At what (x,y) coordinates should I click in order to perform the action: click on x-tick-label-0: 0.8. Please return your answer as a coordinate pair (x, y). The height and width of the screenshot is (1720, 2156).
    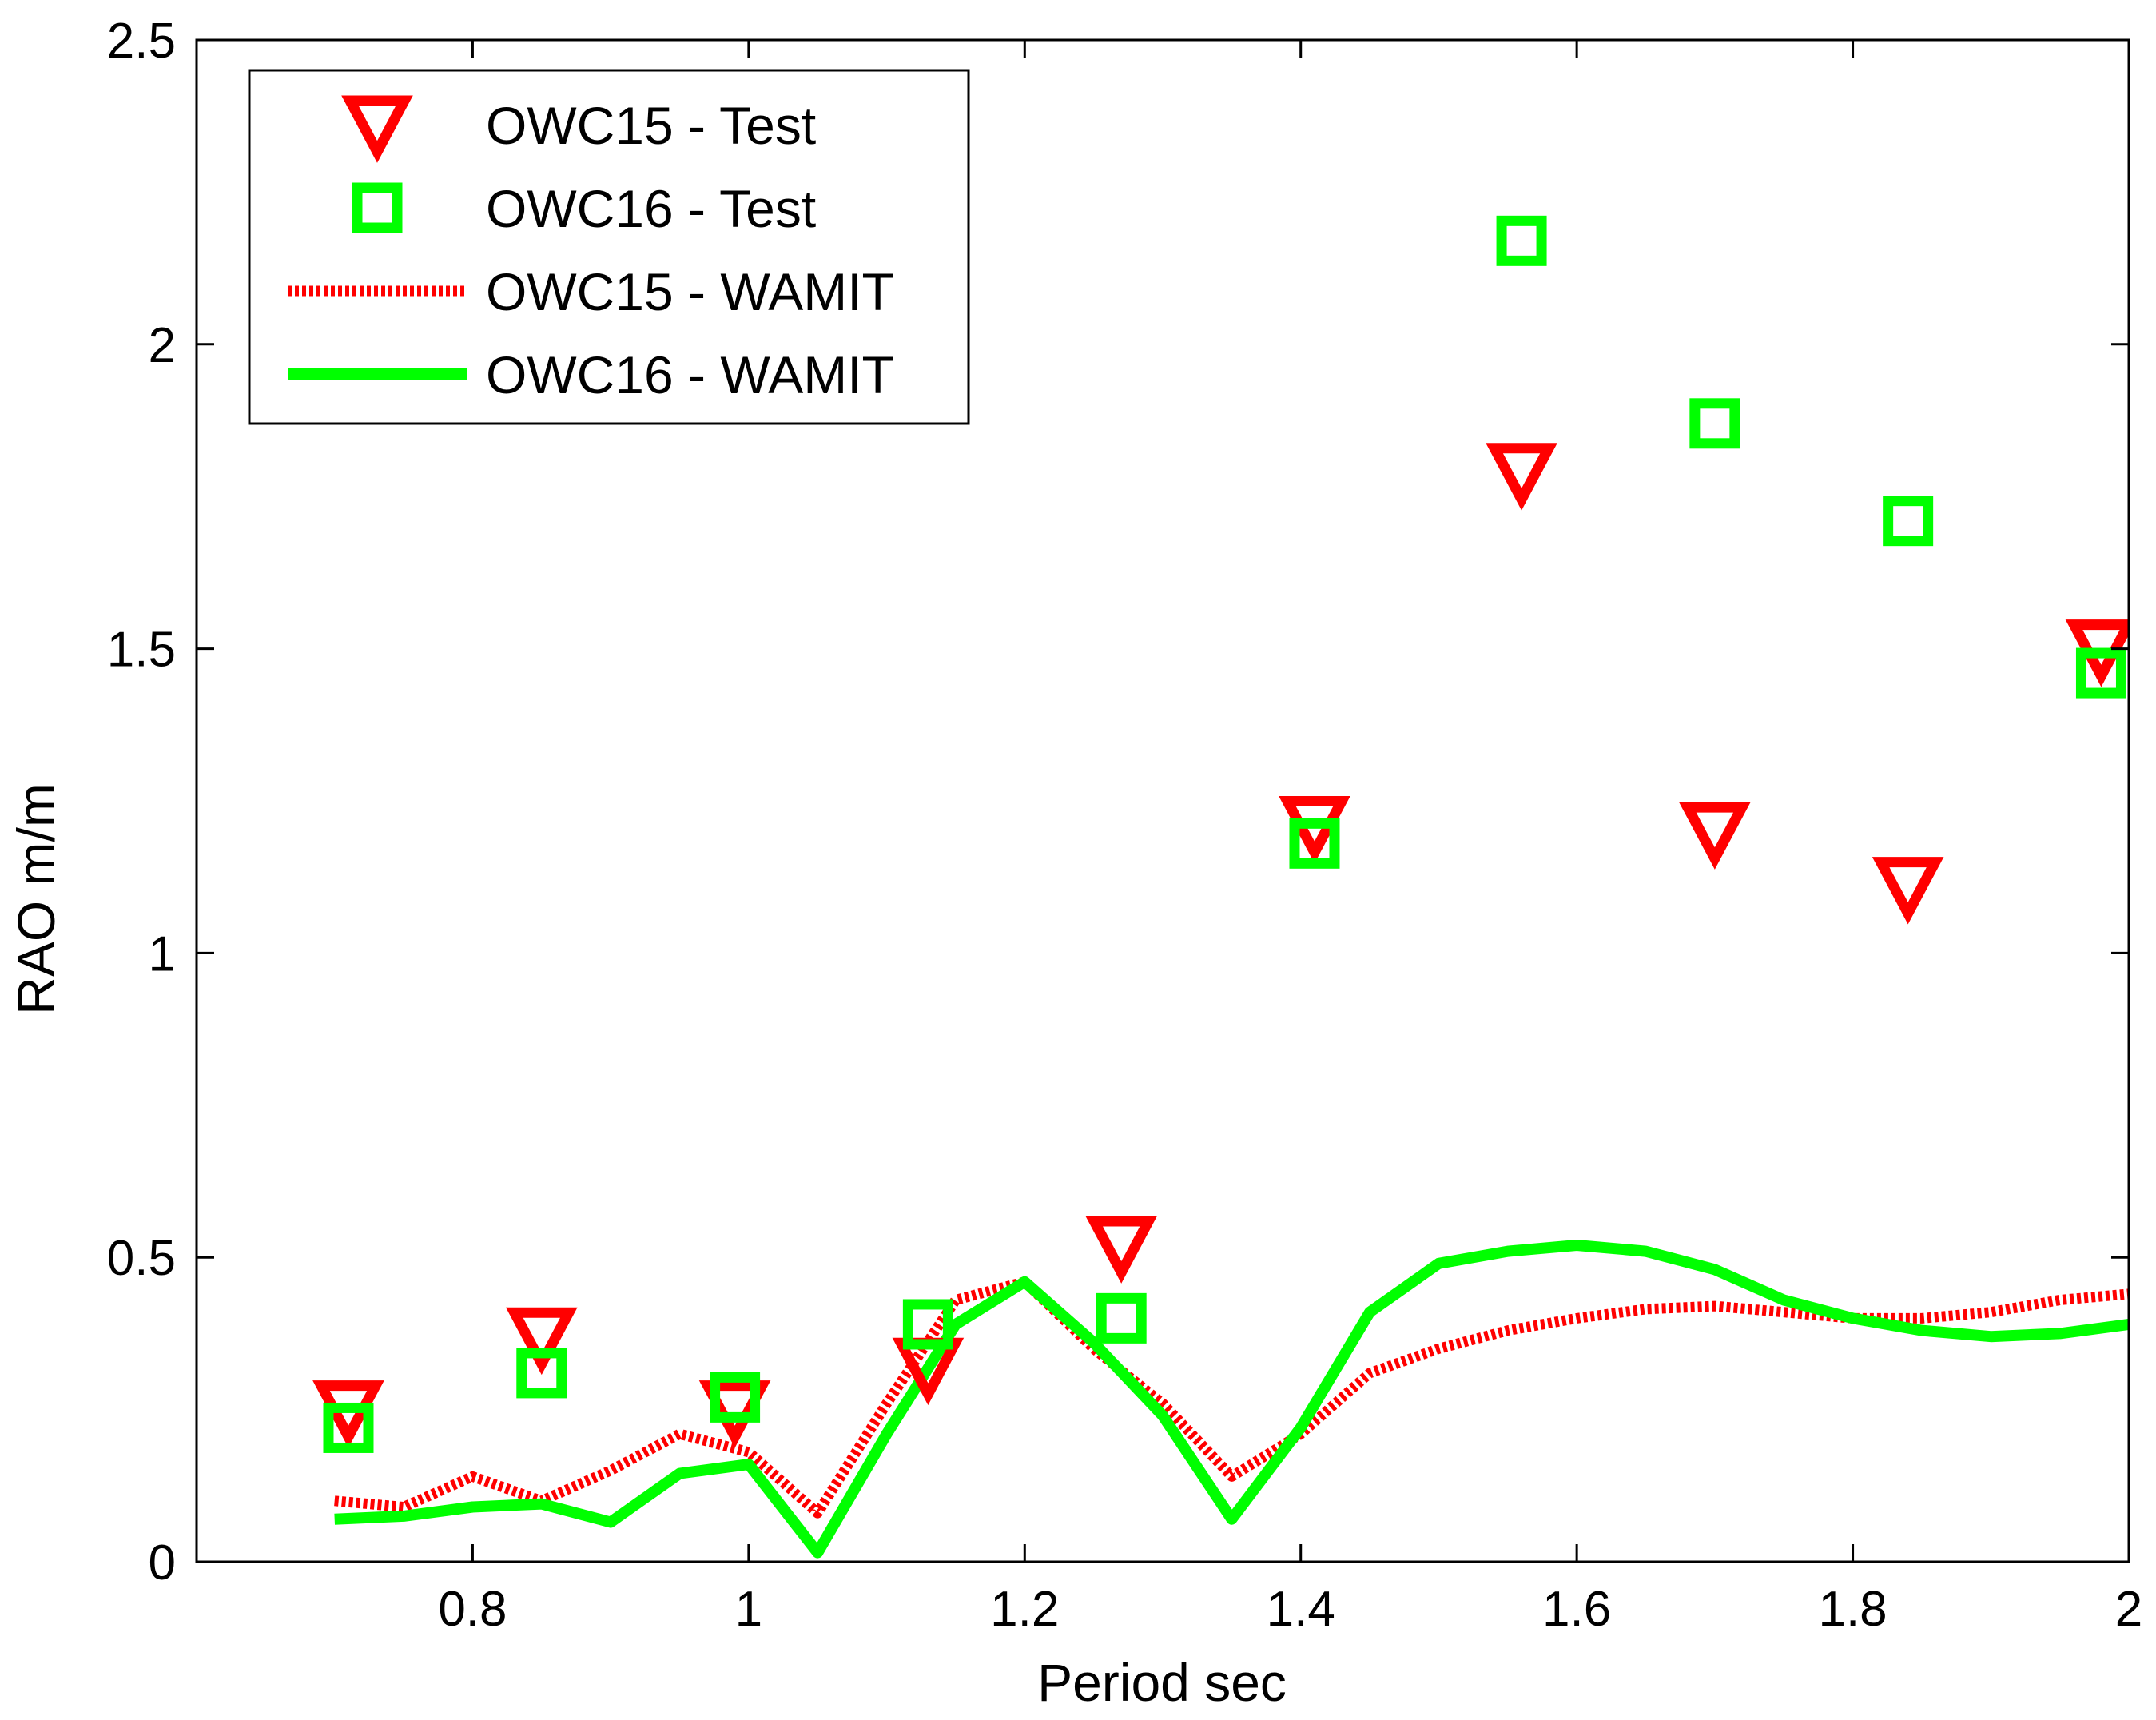
    Looking at the image, I should click on (472, 1609).